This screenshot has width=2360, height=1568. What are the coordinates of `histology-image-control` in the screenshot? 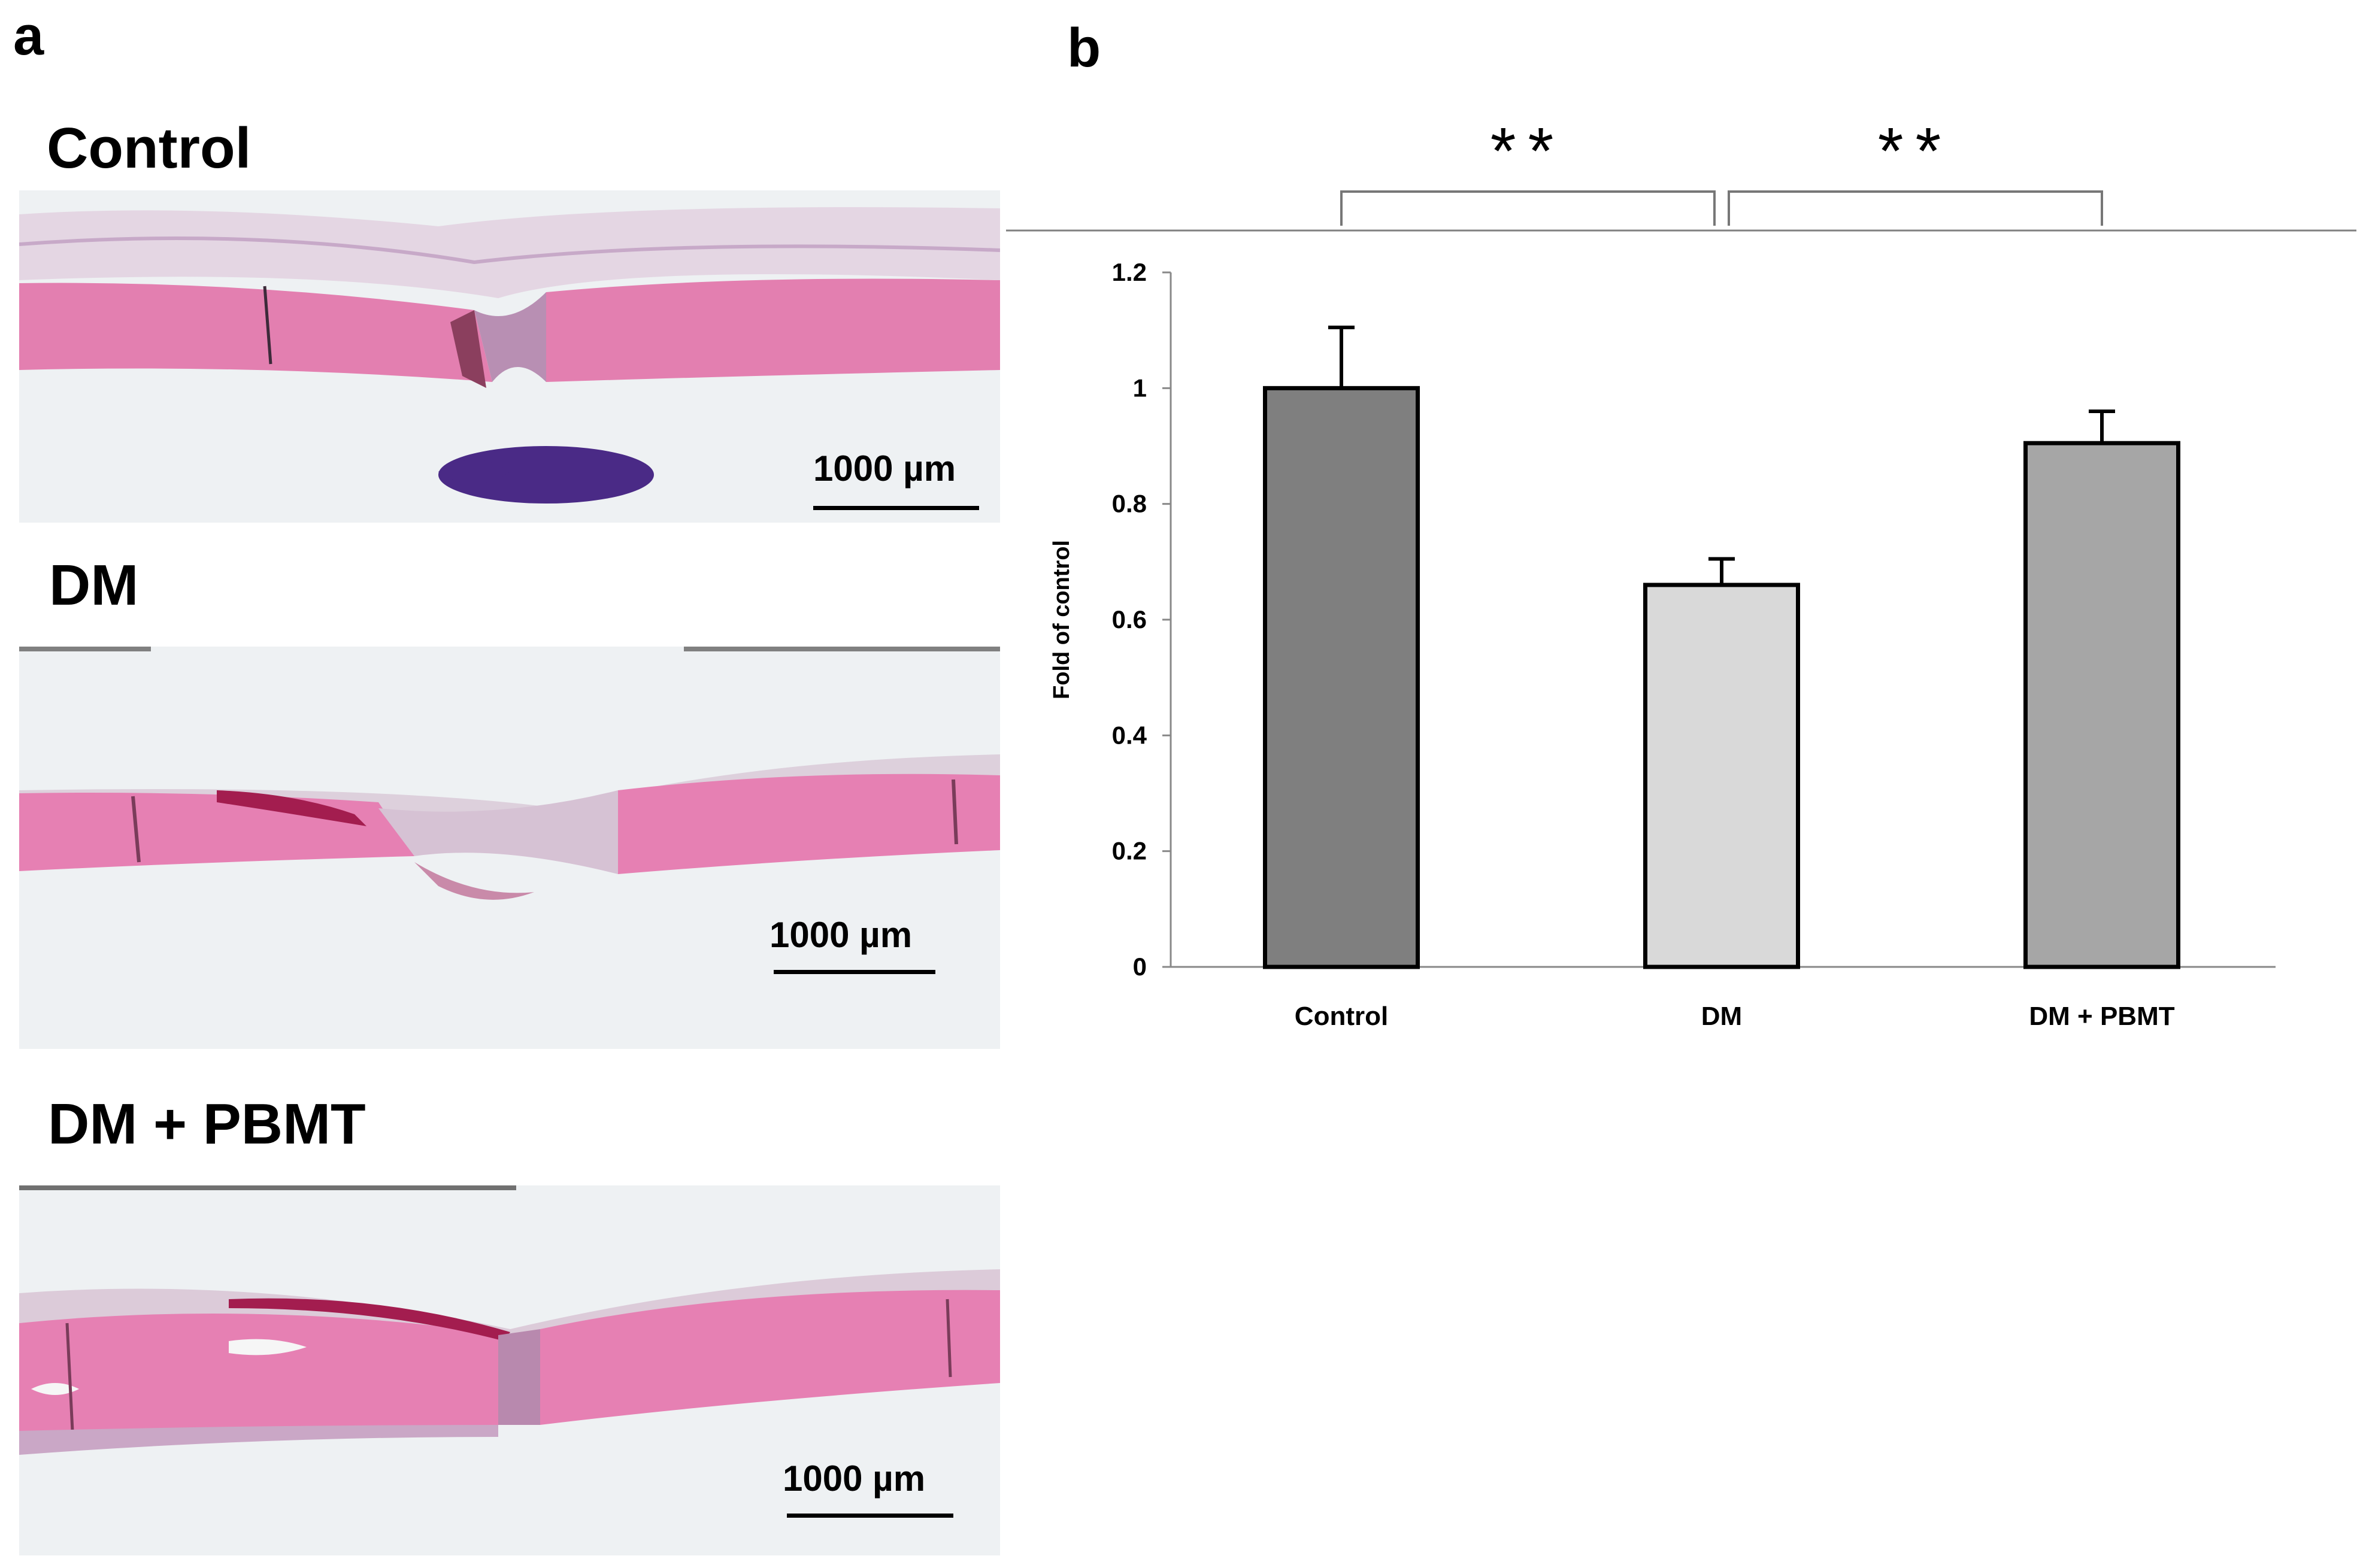 It's located at (509, 356).